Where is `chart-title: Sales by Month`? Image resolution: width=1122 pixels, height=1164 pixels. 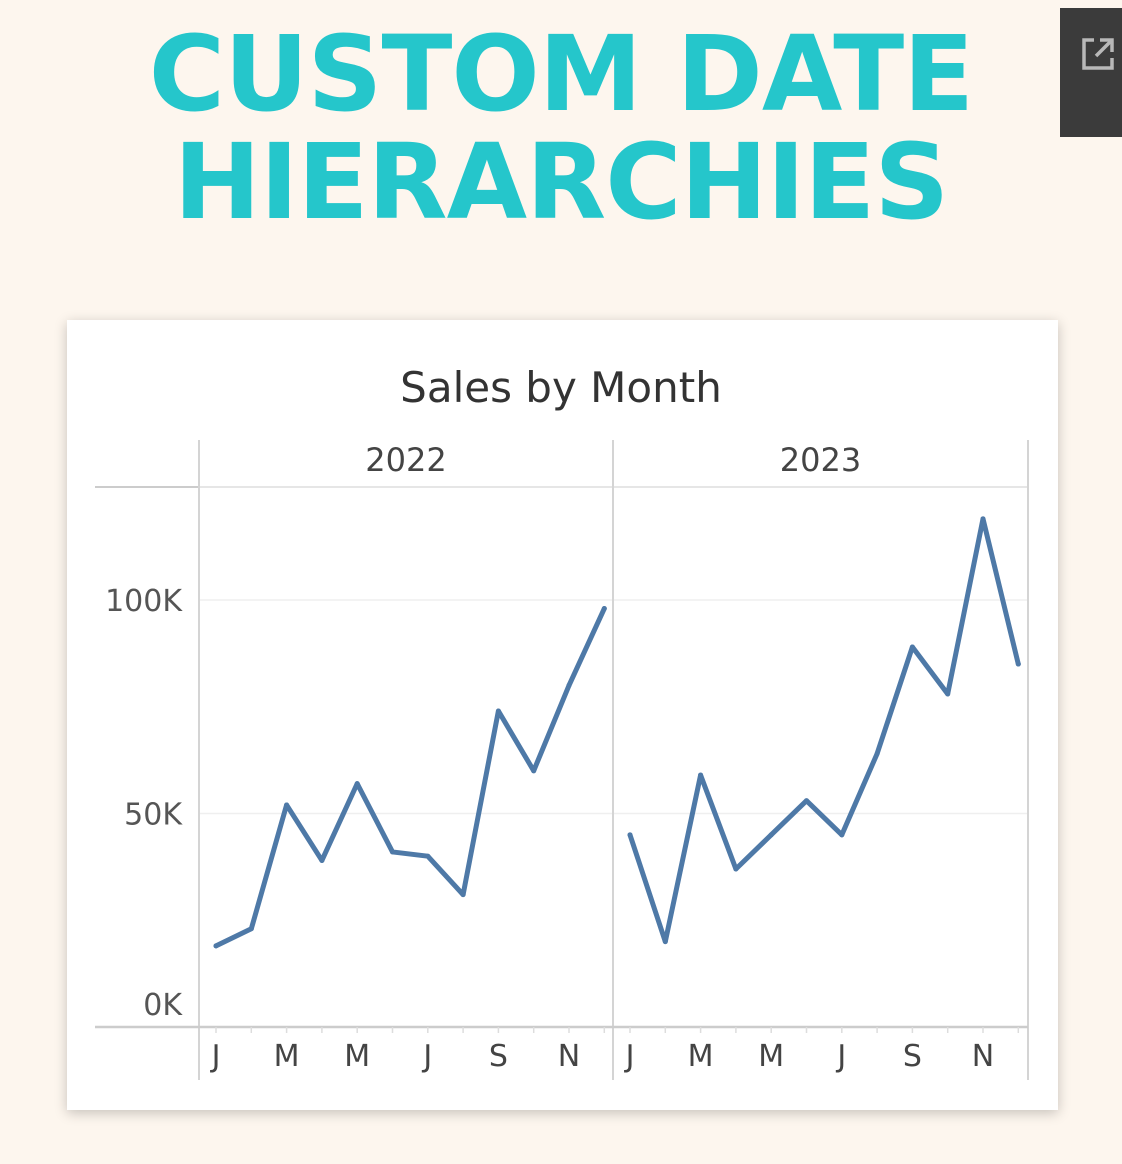
chart-title: Sales by Month is located at coordinates (561, 387).